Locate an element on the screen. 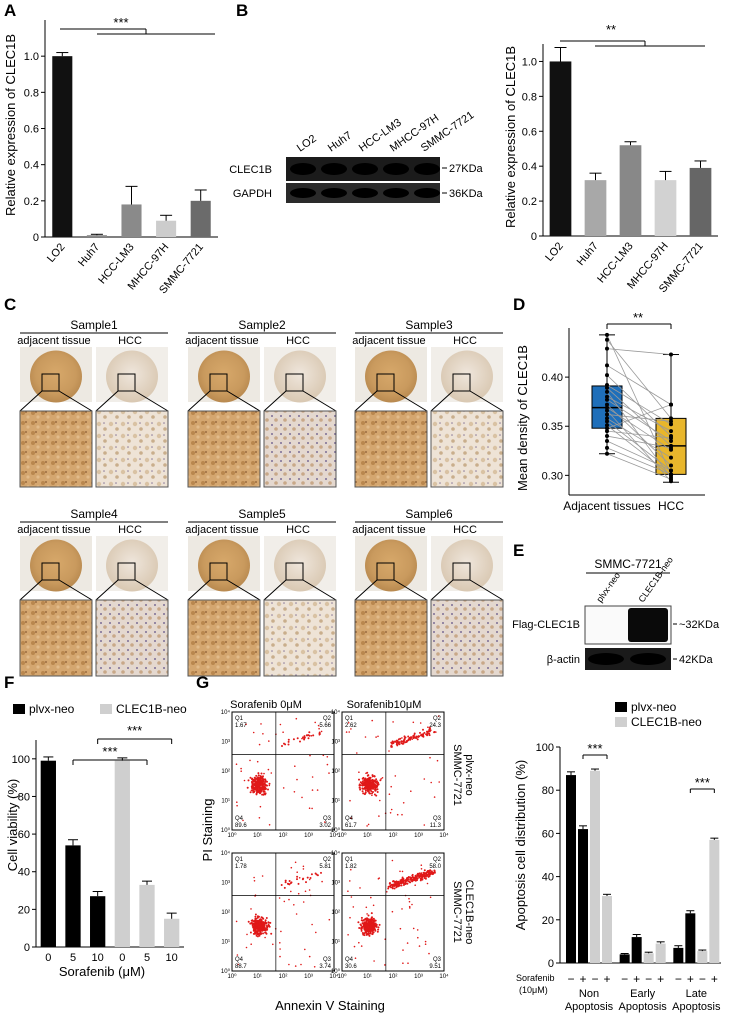 The height and width of the screenshot is (1016, 733). panel-d-pair-line is located at coordinates (639, 461).